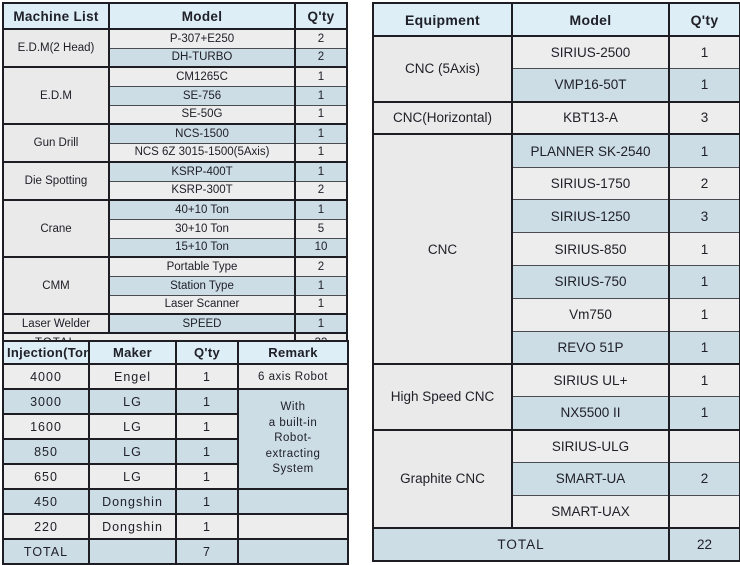 Image resolution: width=740 pixels, height=565 pixels. I want to click on table-row: 450 Dongshin 1, so click(175, 501).